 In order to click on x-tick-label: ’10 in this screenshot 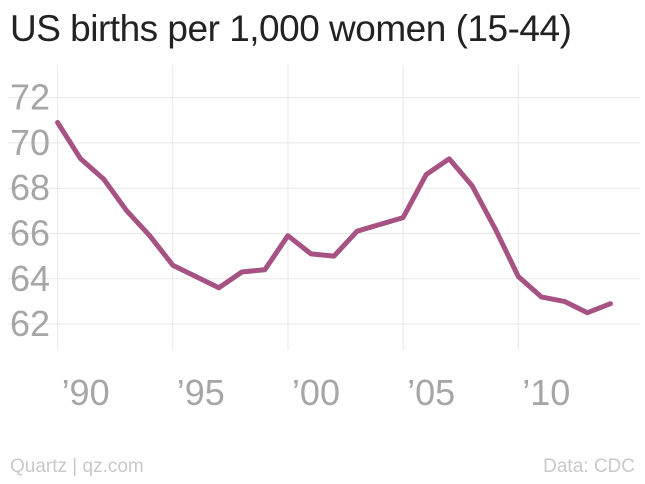, I will do `click(546, 392)`.